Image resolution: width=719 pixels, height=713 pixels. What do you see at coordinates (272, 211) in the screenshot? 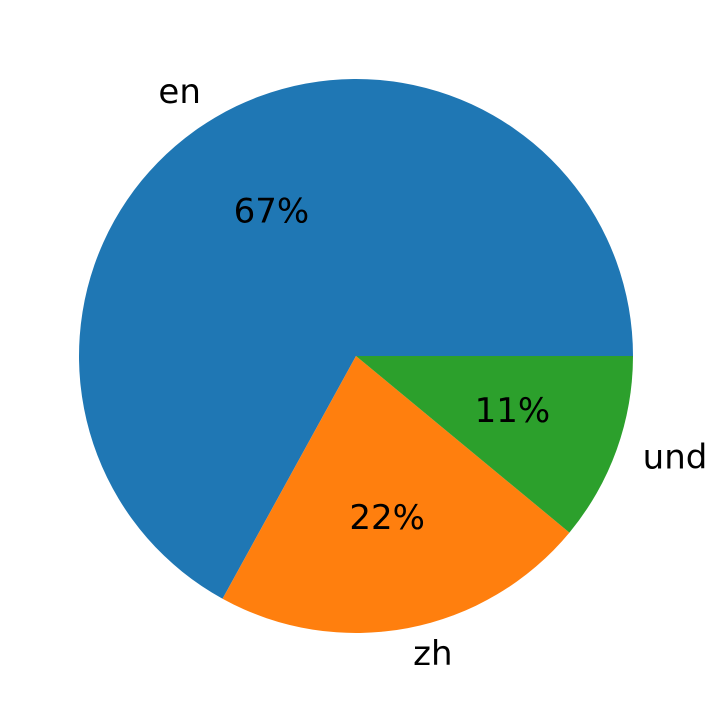
I see `slice-percent: 67%` at bounding box center [272, 211].